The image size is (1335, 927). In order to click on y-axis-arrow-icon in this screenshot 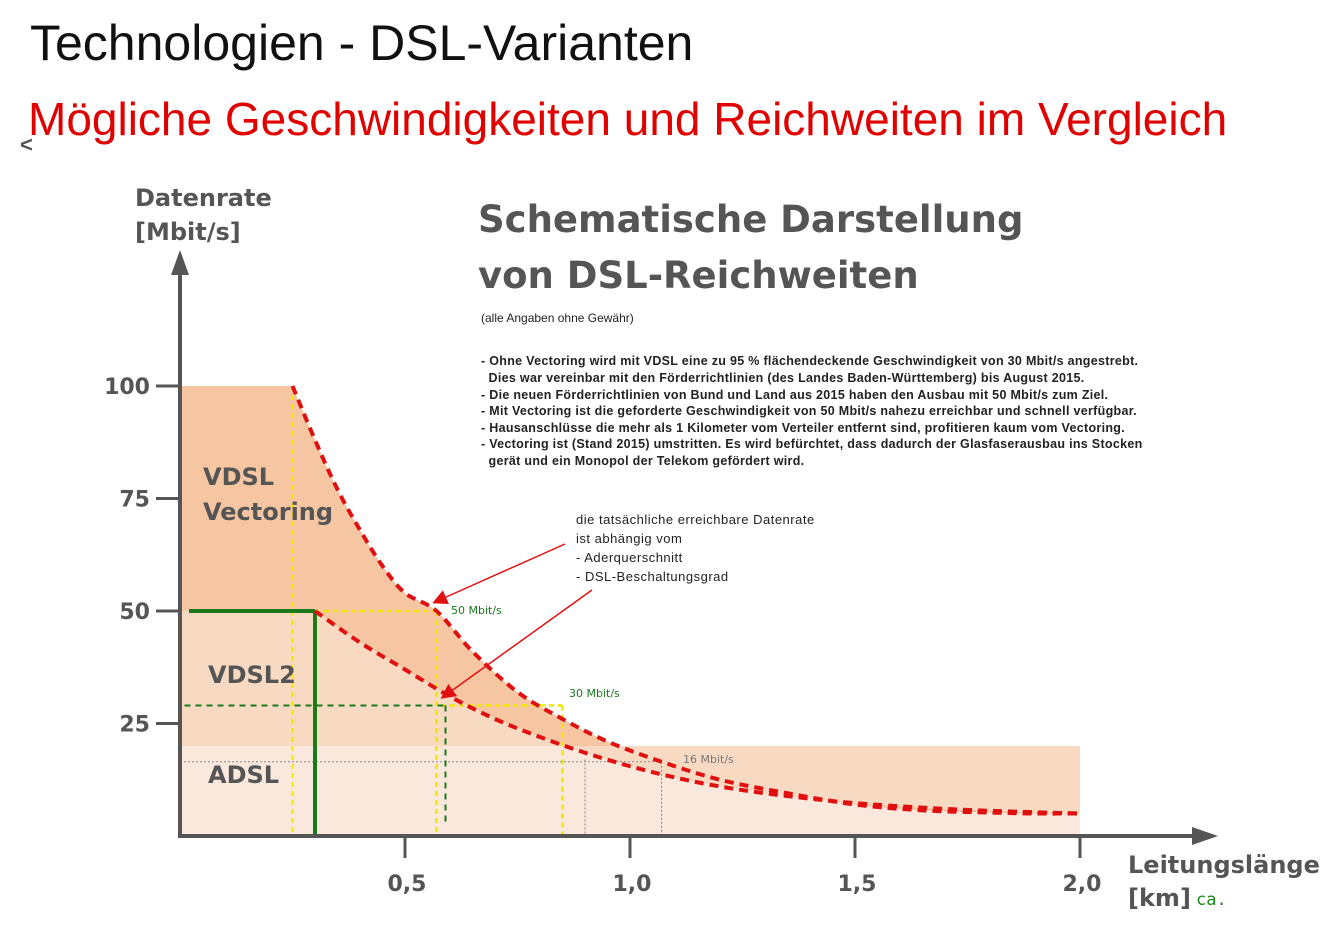, I will do `click(180, 262)`.